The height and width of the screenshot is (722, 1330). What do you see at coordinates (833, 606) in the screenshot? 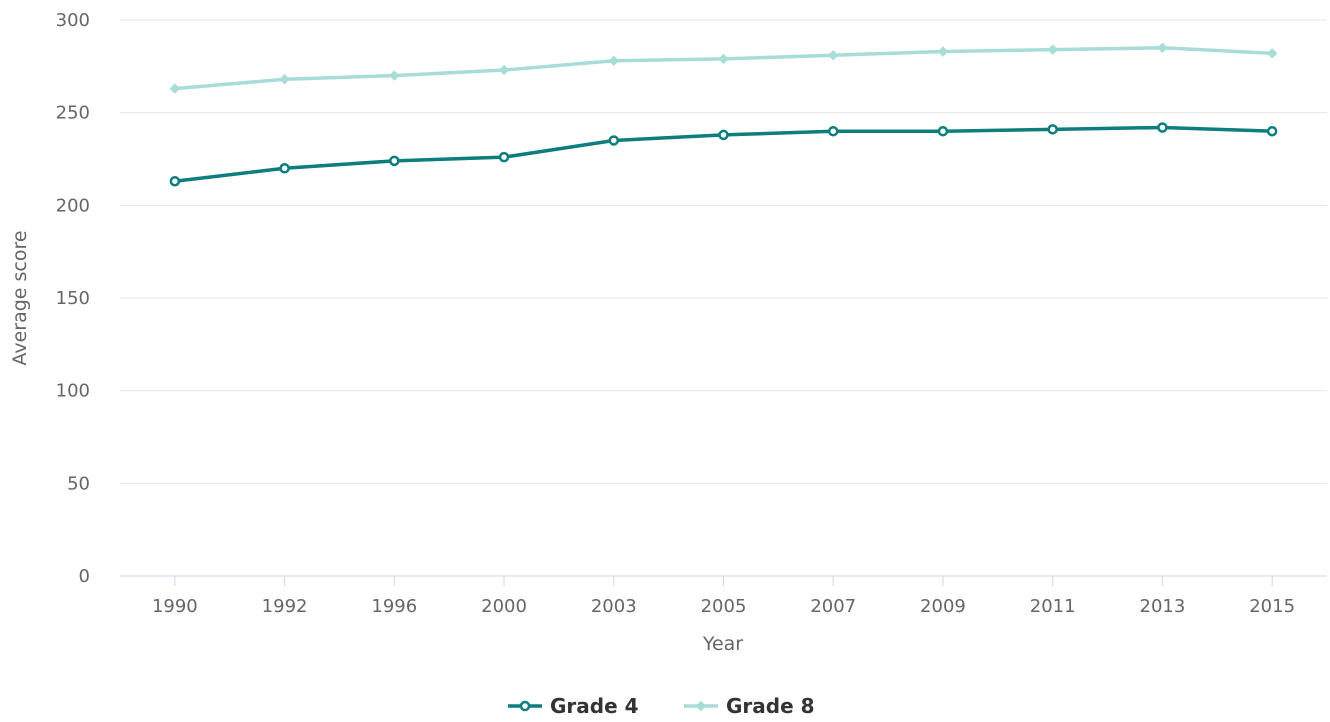
I see `x-tick-label: 2007` at bounding box center [833, 606].